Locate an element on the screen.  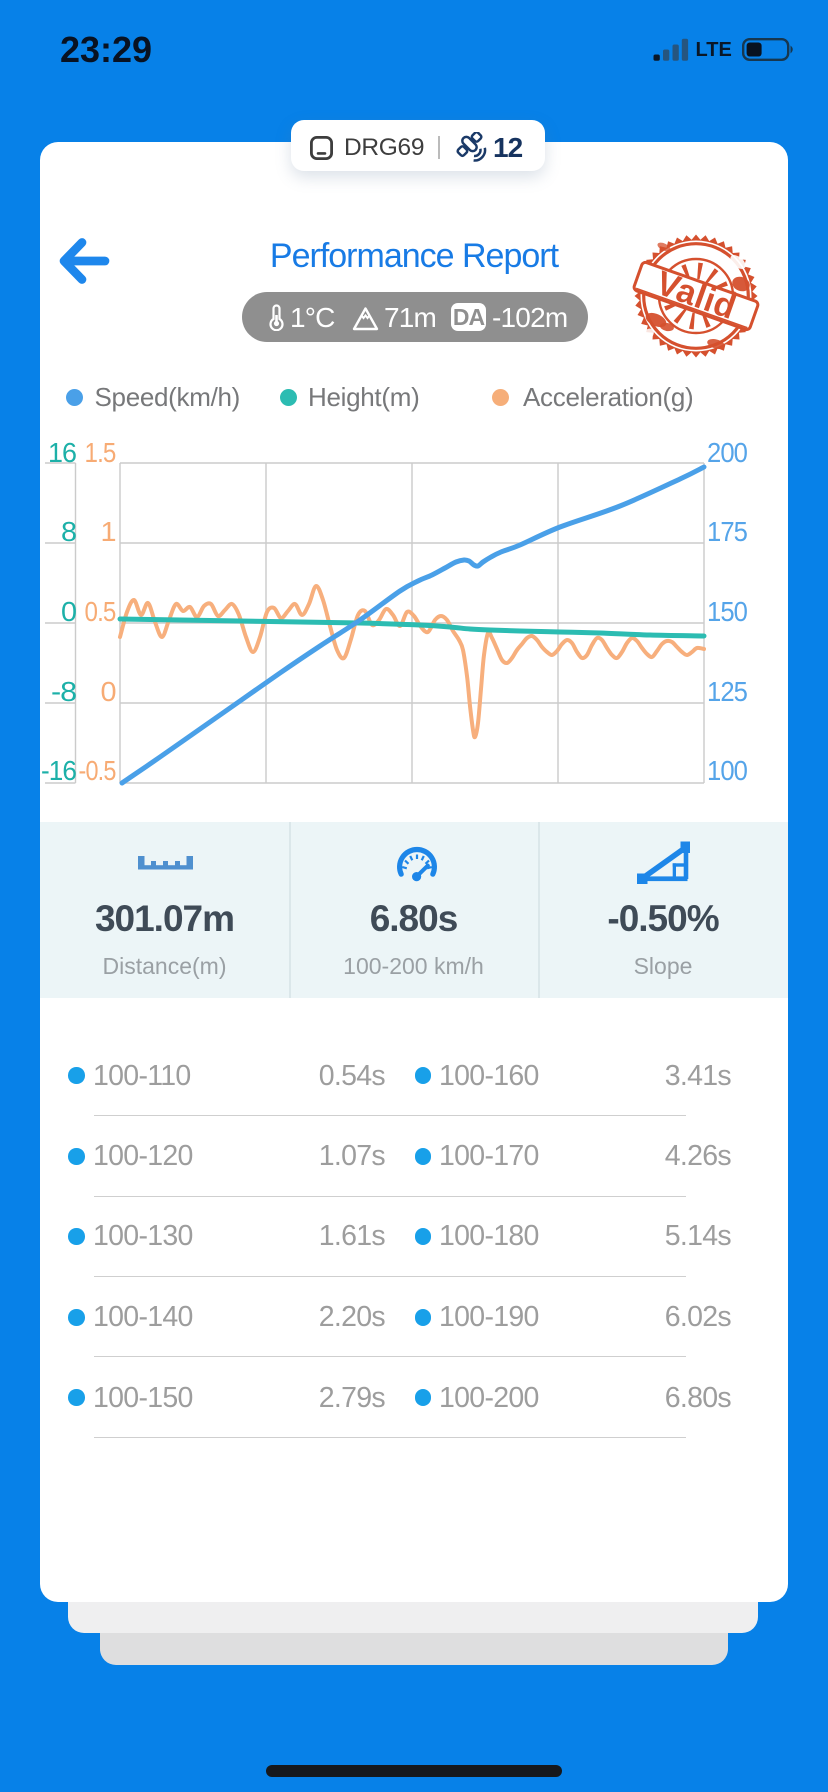
svg-text: 200 is located at coordinates (727, 452).